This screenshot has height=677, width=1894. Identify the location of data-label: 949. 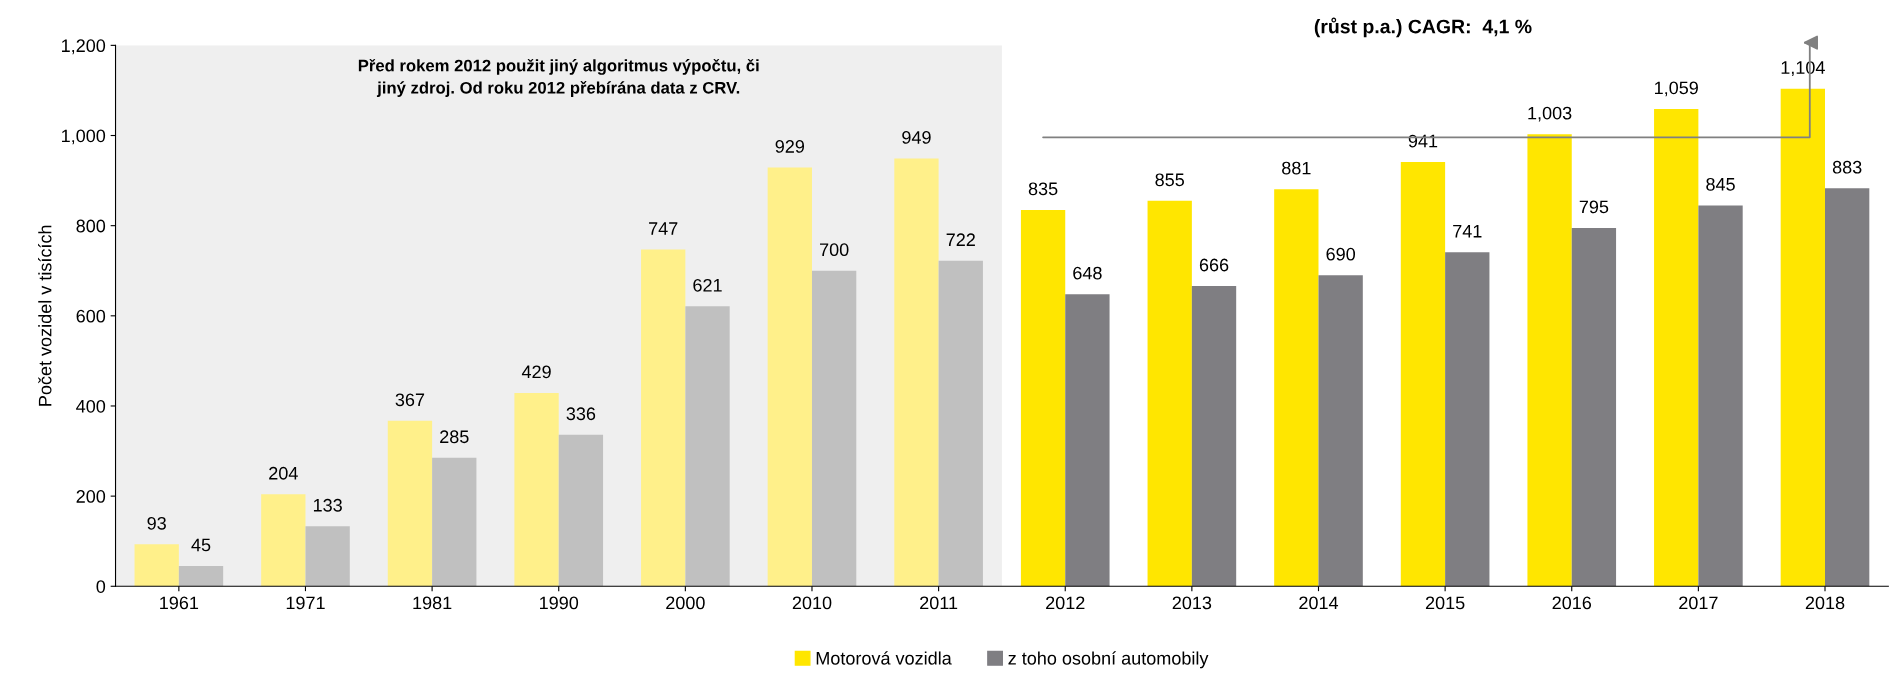
(916, 137).